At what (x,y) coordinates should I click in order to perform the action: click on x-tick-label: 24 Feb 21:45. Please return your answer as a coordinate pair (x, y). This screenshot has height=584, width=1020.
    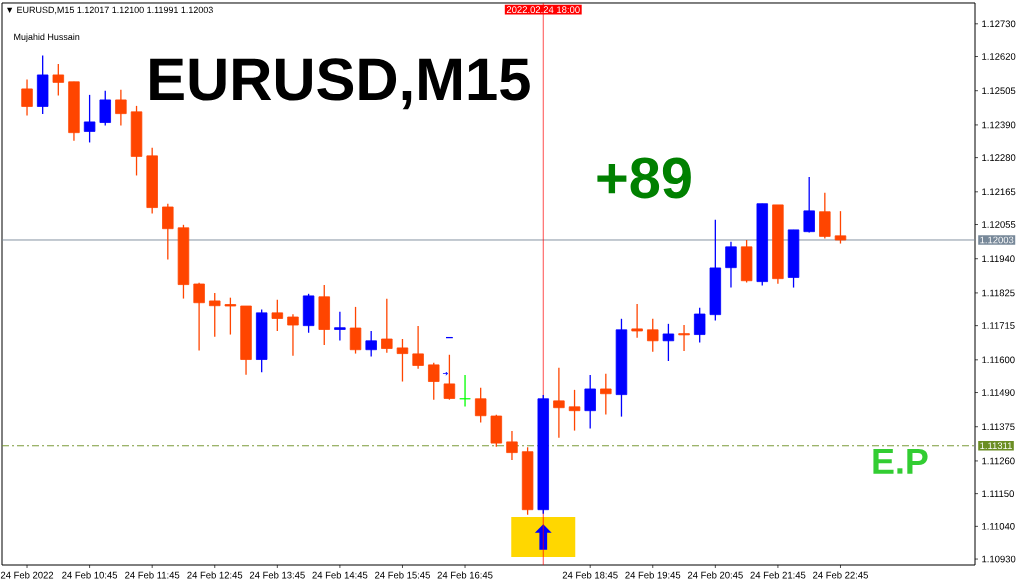
    Looking at the image, I should click on (778, 575).